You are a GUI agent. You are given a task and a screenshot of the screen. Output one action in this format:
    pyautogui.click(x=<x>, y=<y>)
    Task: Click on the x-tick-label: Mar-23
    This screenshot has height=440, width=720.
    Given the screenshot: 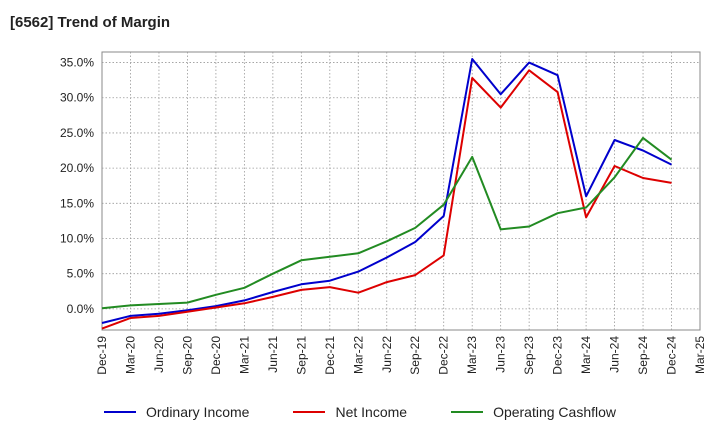 What is the action you would take?
    pyautogui.click(x=472, y=355)
    